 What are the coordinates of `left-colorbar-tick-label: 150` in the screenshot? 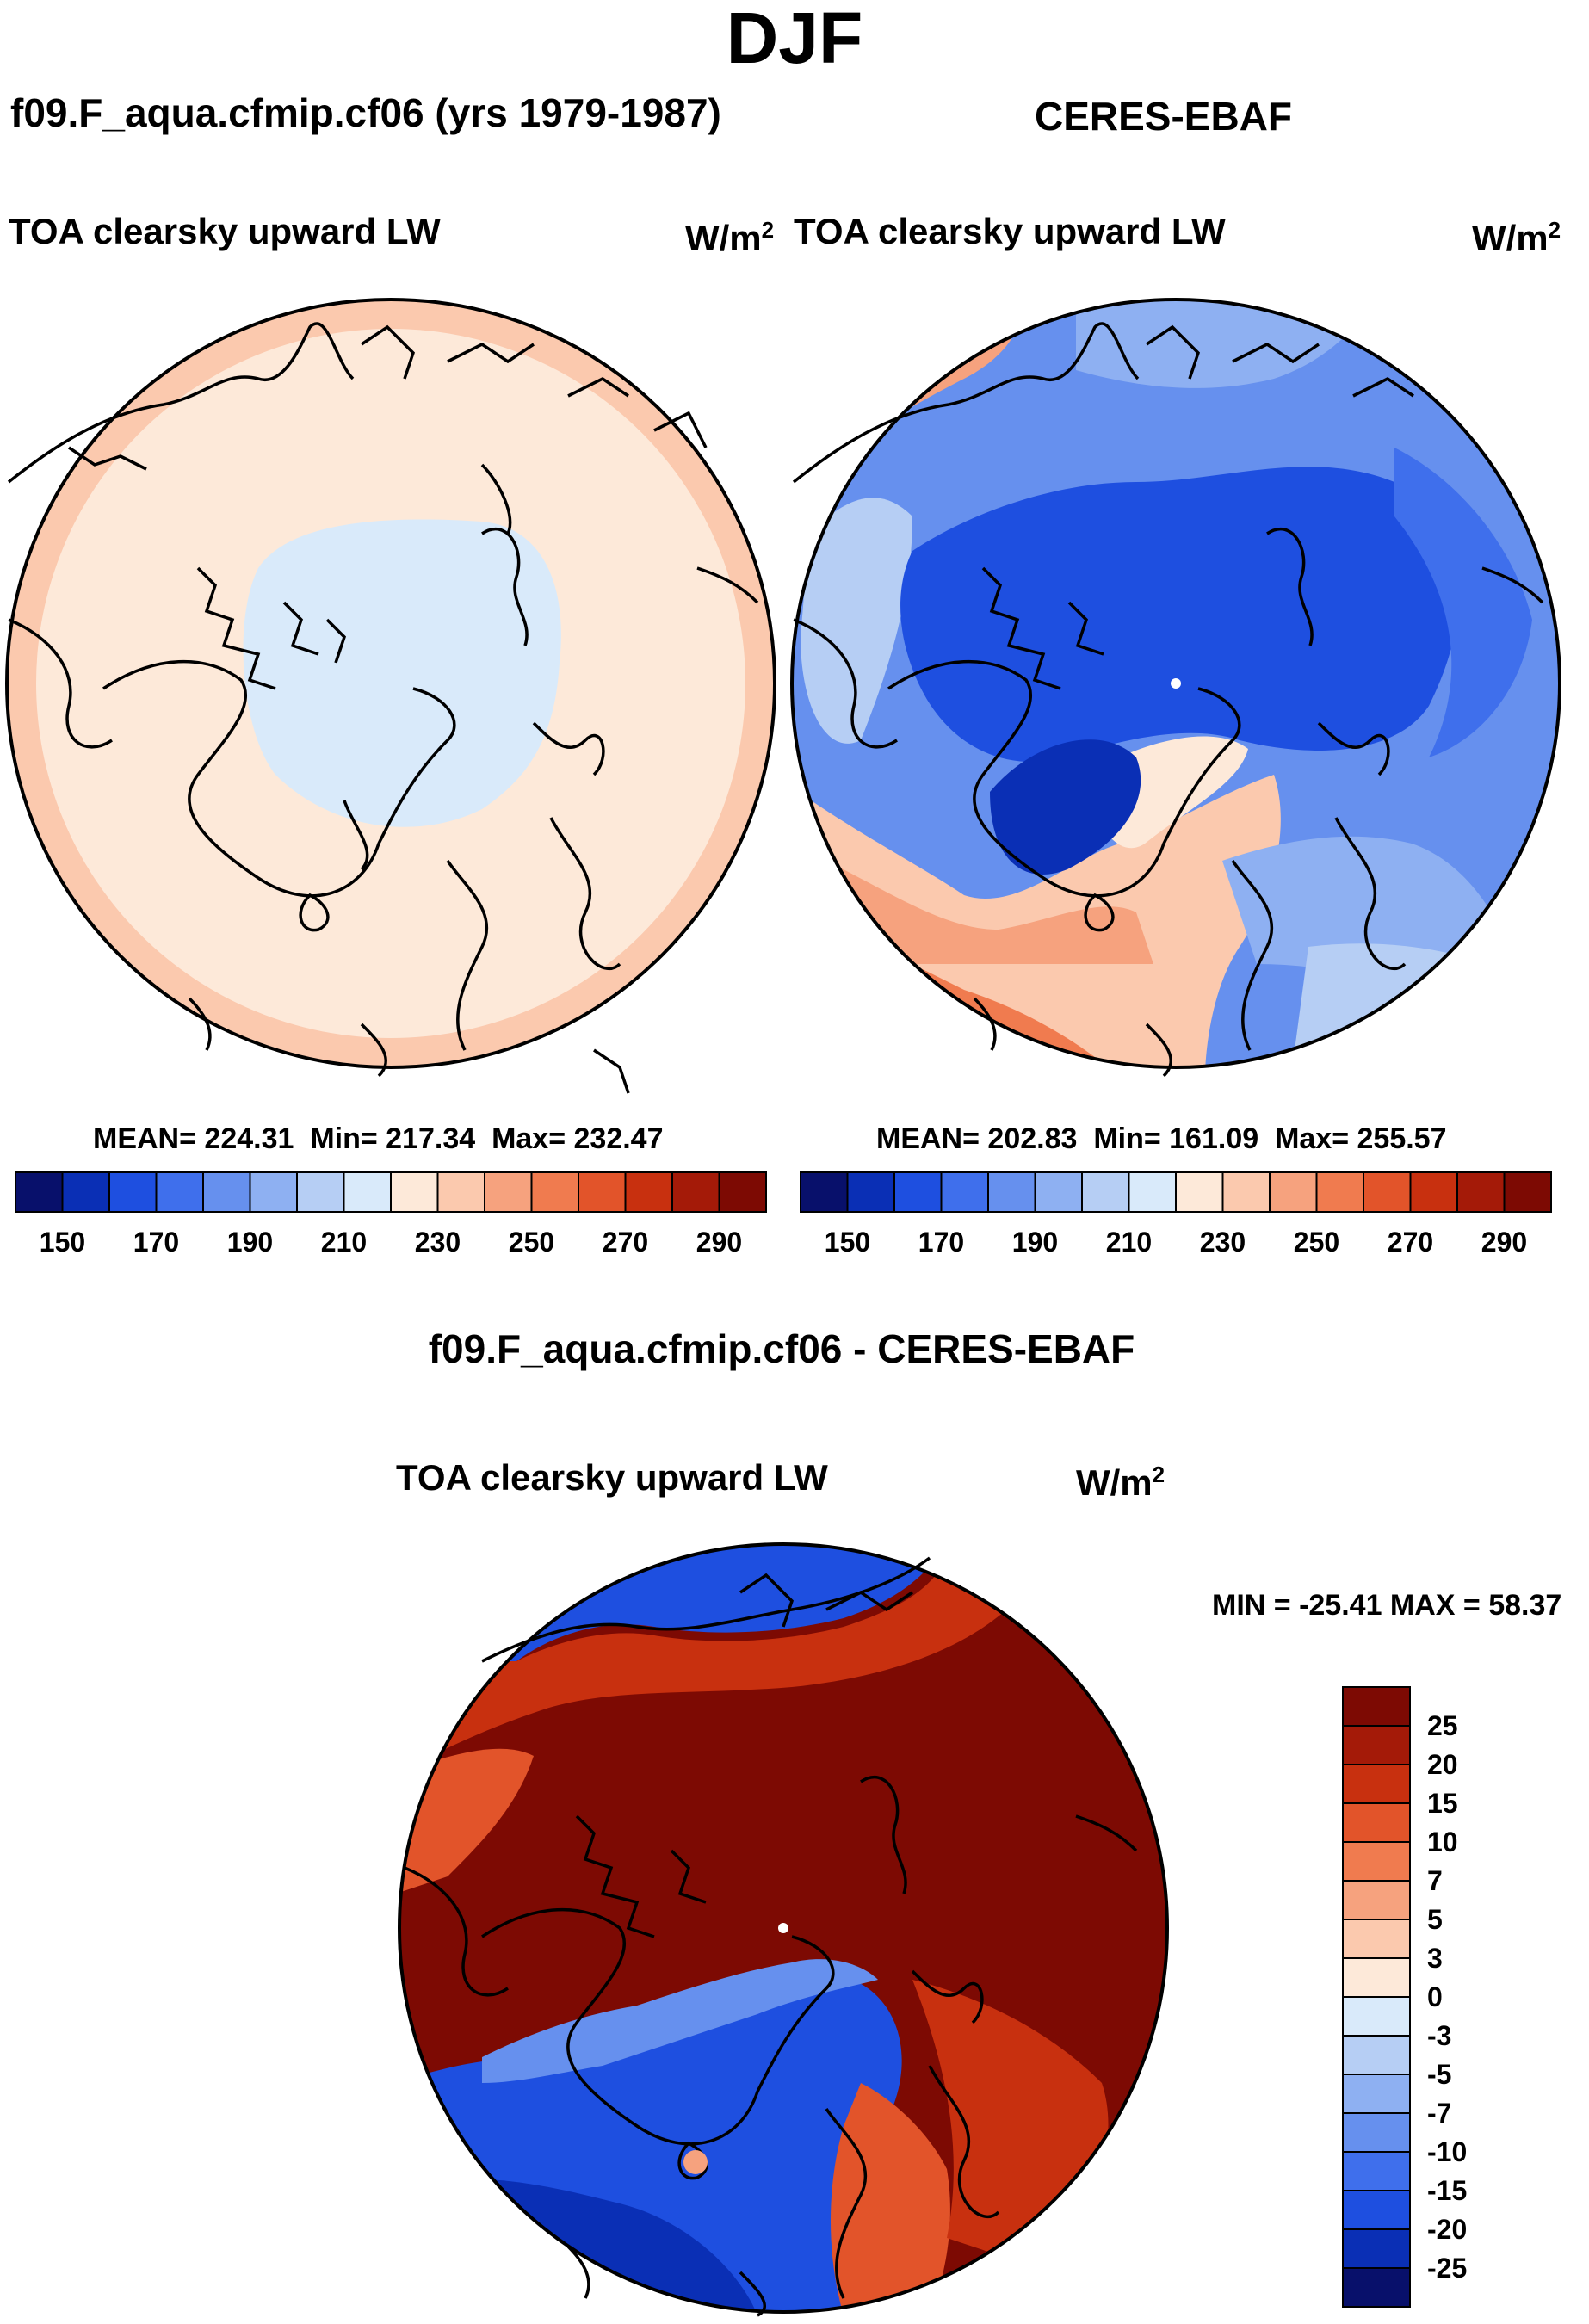 It's located at (62, 1242).